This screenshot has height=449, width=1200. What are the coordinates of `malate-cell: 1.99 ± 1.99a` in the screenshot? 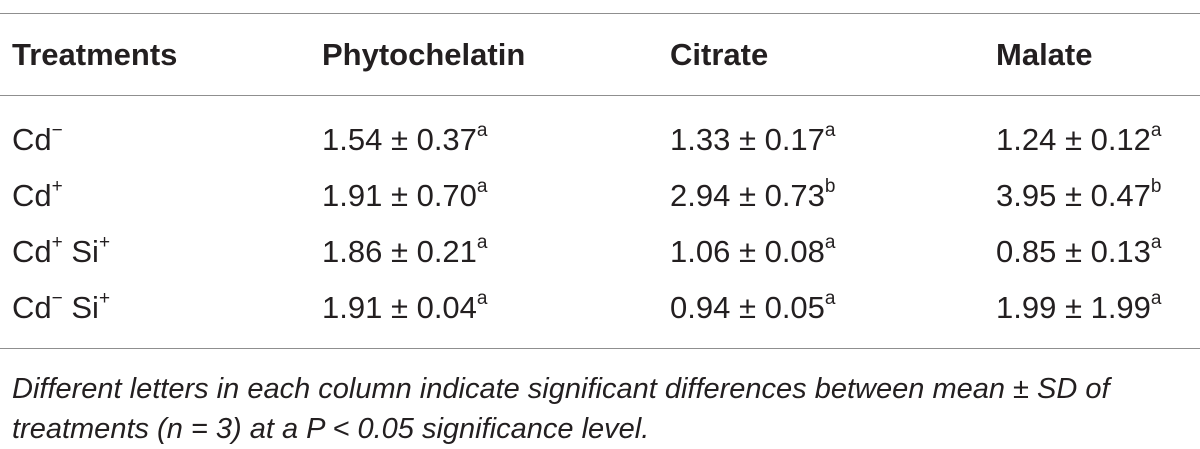 It's located at (1079, 306).